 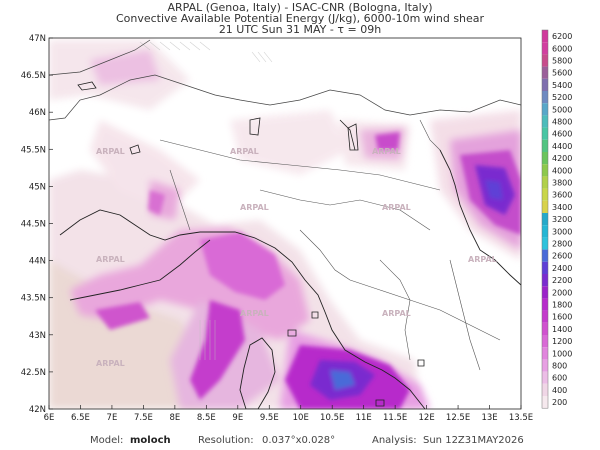 What do you see at coordinates (562, 329) in the screenshot?
I see `colorbar-label: 1400` at bounding box center [562, 329].